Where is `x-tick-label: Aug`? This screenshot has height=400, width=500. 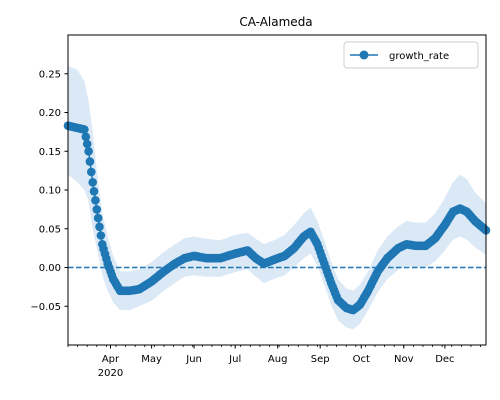
x-tick-label: Aug is located at coordinates (278, 359).